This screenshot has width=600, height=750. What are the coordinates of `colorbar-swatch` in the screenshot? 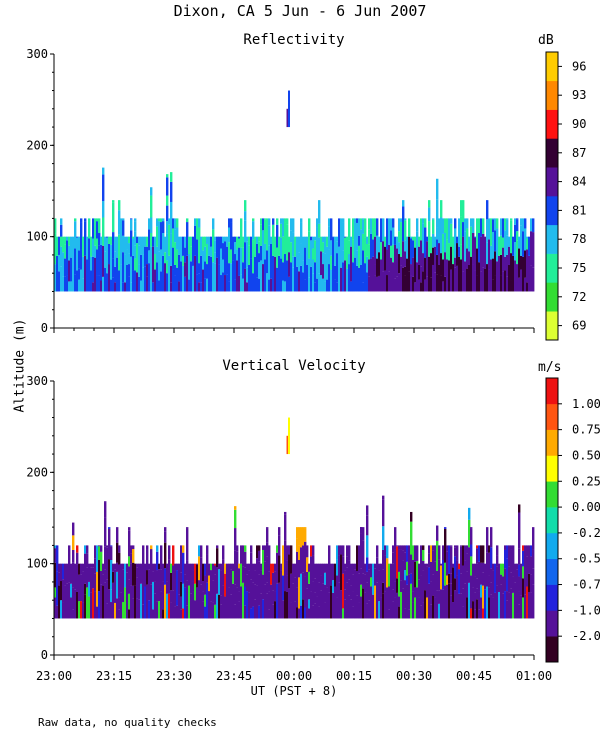 It's located at (552, 571).